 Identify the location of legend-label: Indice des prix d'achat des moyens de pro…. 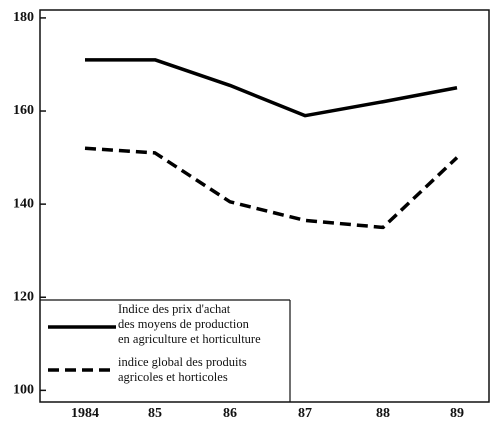
(189, 324).